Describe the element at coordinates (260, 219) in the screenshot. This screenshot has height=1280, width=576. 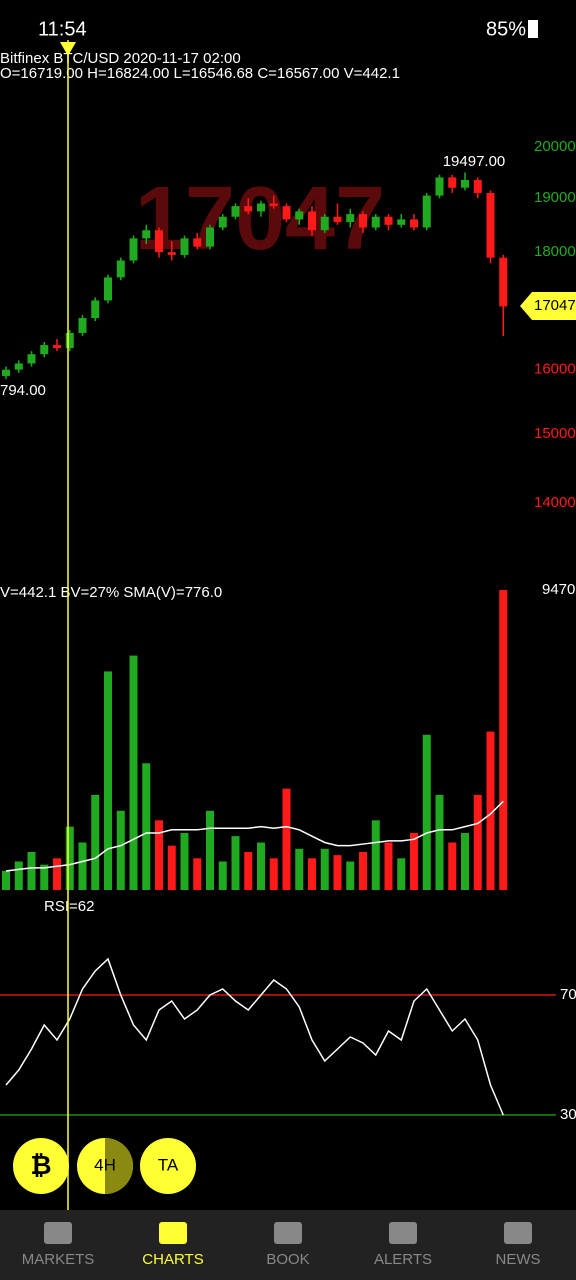
I see `watermark: 17047` at that location.